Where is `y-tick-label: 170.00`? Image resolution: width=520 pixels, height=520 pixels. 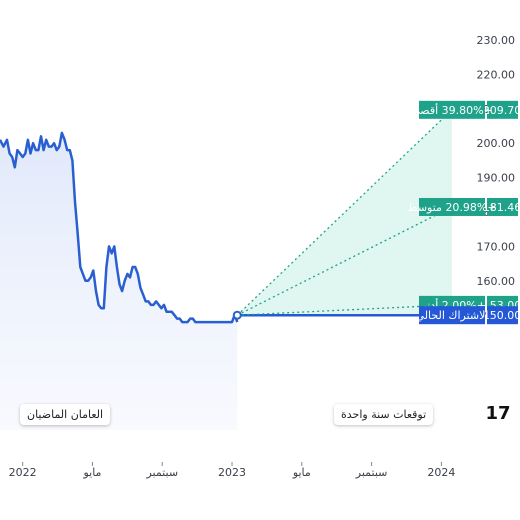 y-tick-label: 170.00 is located at coordinates (496, 246).